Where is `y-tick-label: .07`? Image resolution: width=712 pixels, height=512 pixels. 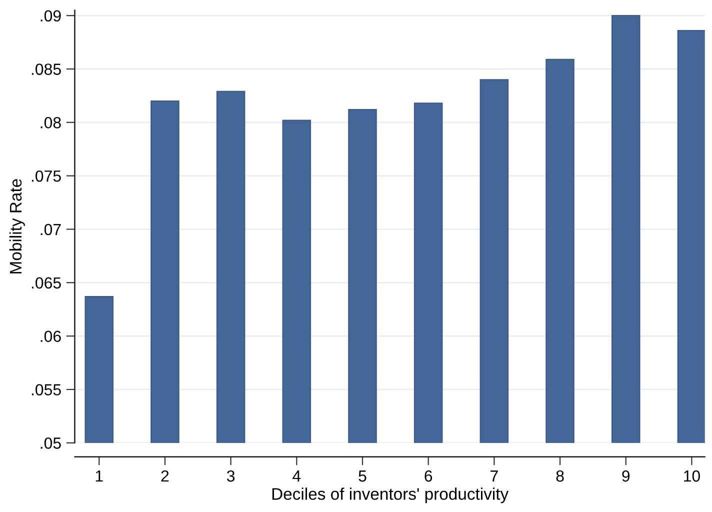 y-tick-label: .07 is located at coordinates (50, 230).